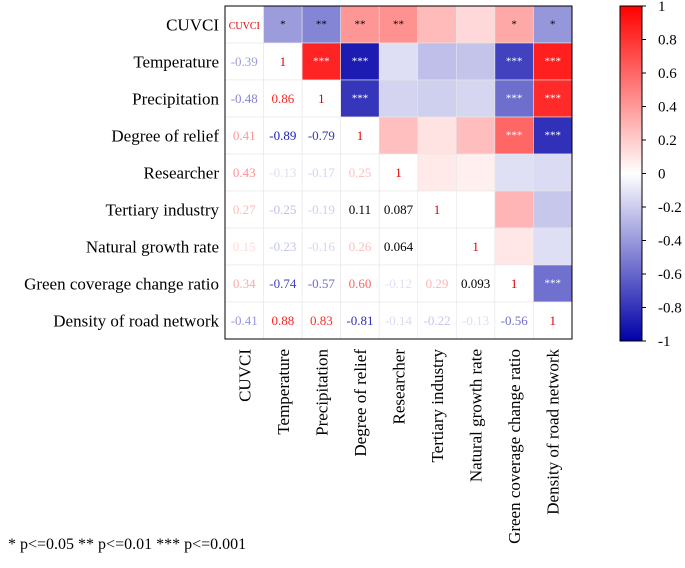 The height and width of the screenshot is (568, 685). Describe the element at coordinates (631, 173) in the screenshot. I see `colorbar-gradient` at that location.